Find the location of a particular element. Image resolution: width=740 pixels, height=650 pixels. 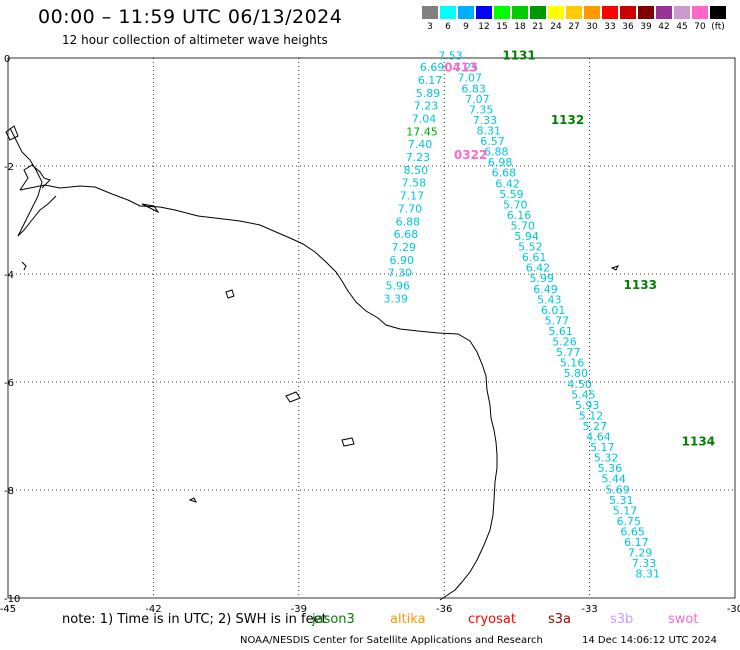

wave-height-value: 5.89 is located at coordinates (428, 93).